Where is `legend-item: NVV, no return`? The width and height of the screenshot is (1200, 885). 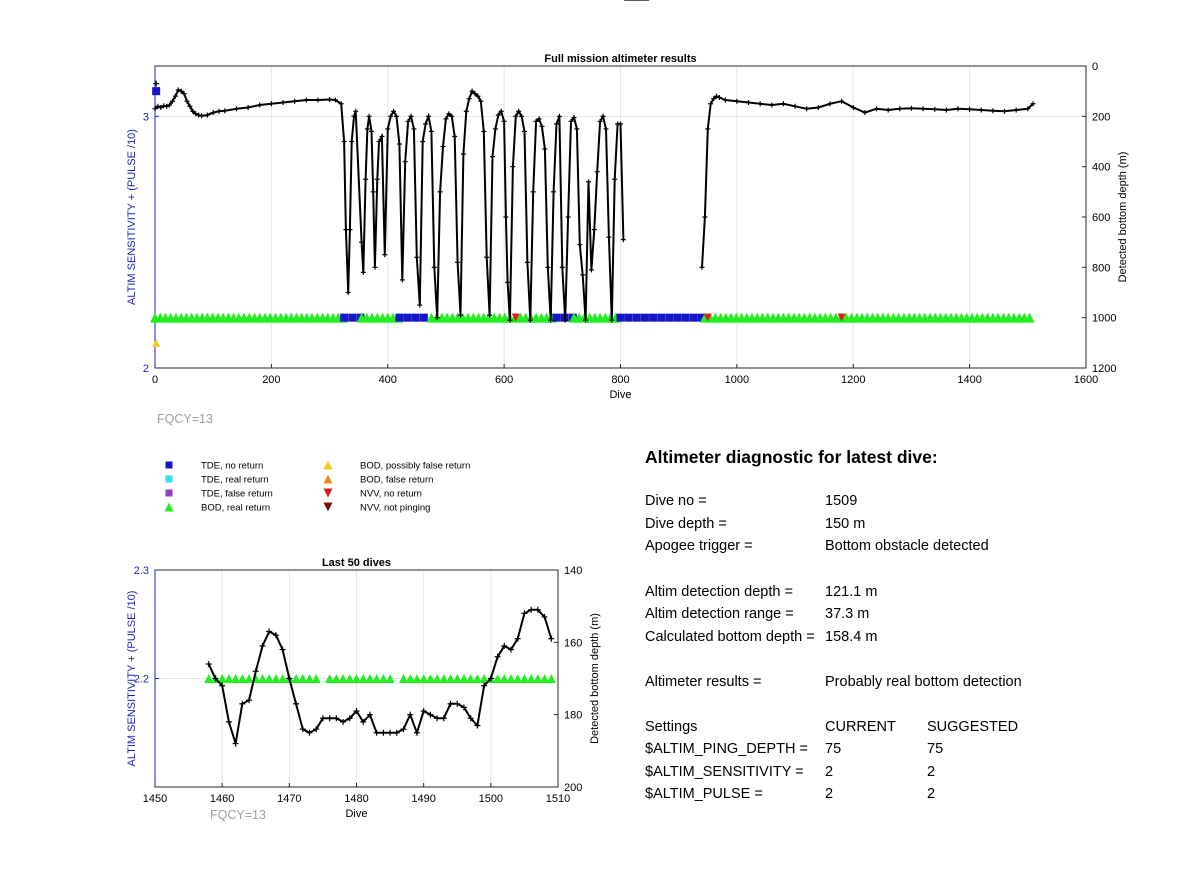
legend-item: NVV, no return is located at coordinates (372, 494).